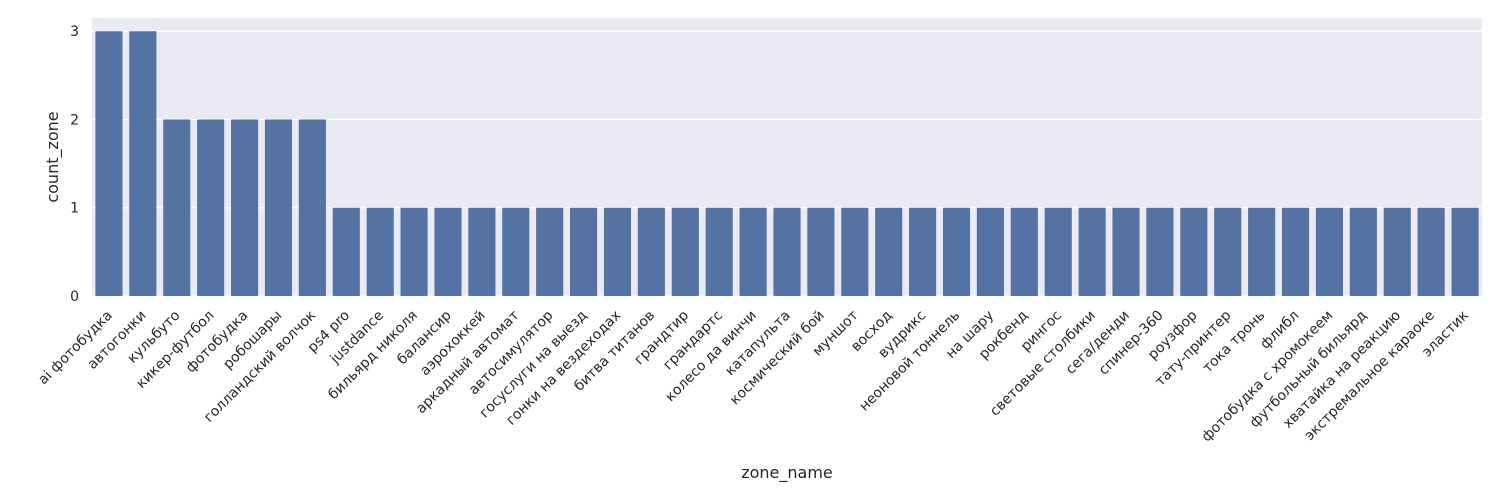 The height and width of the screenshot is (500, 1500). Describe the element at coordinates (74, 164) in the screenshot. I see `y-axis-ticks: 0 1 2 3` at that location.